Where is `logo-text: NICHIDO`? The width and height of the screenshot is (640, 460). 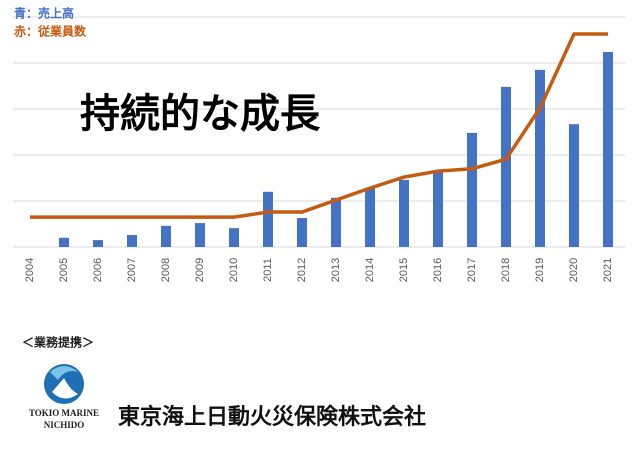 logo-text: NICHIDO is located at coordinates (64, 425).